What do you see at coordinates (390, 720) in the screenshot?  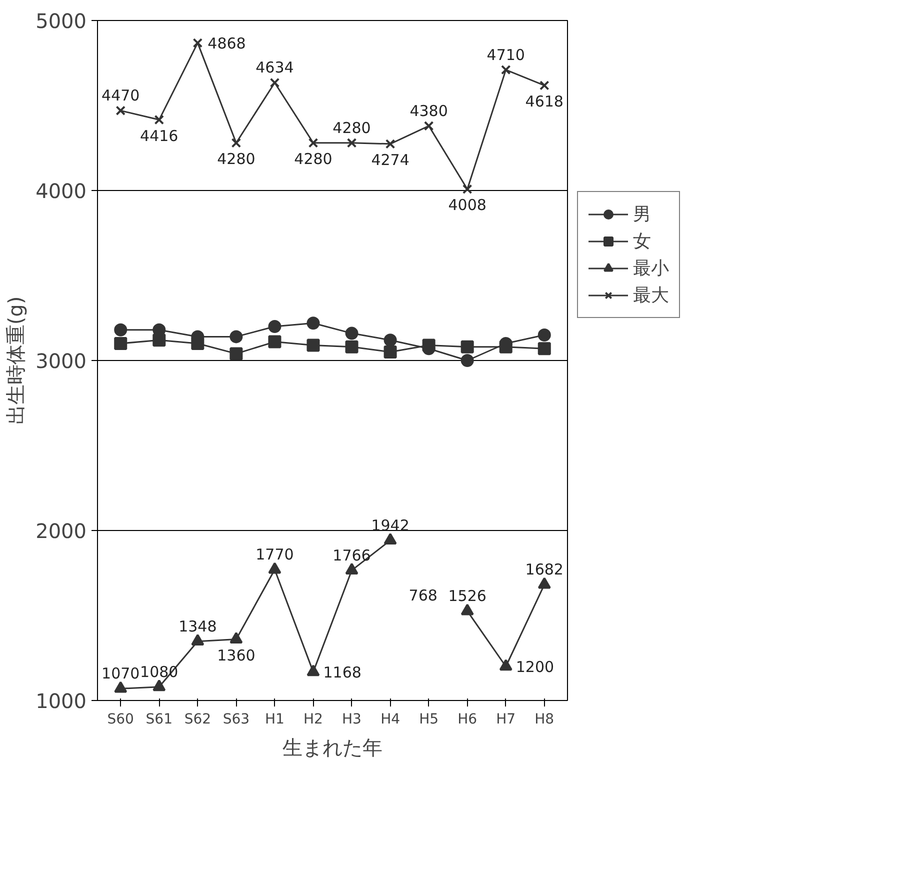 I see `x-tick-label: H4` at bounding box center [390, 720].